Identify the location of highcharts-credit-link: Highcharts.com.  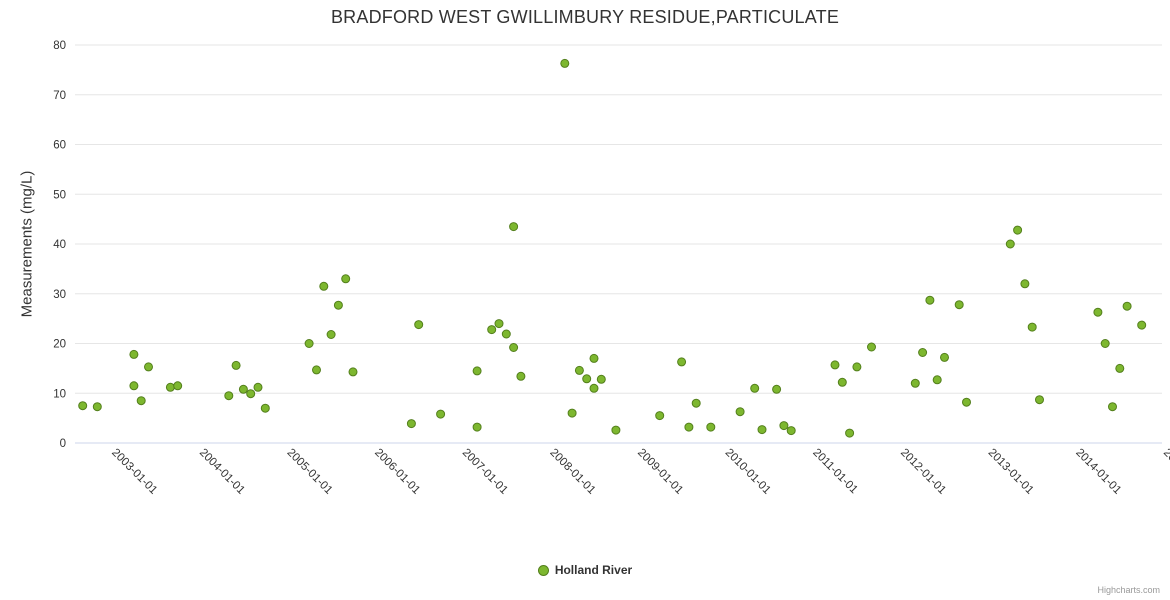
(1128, 590).